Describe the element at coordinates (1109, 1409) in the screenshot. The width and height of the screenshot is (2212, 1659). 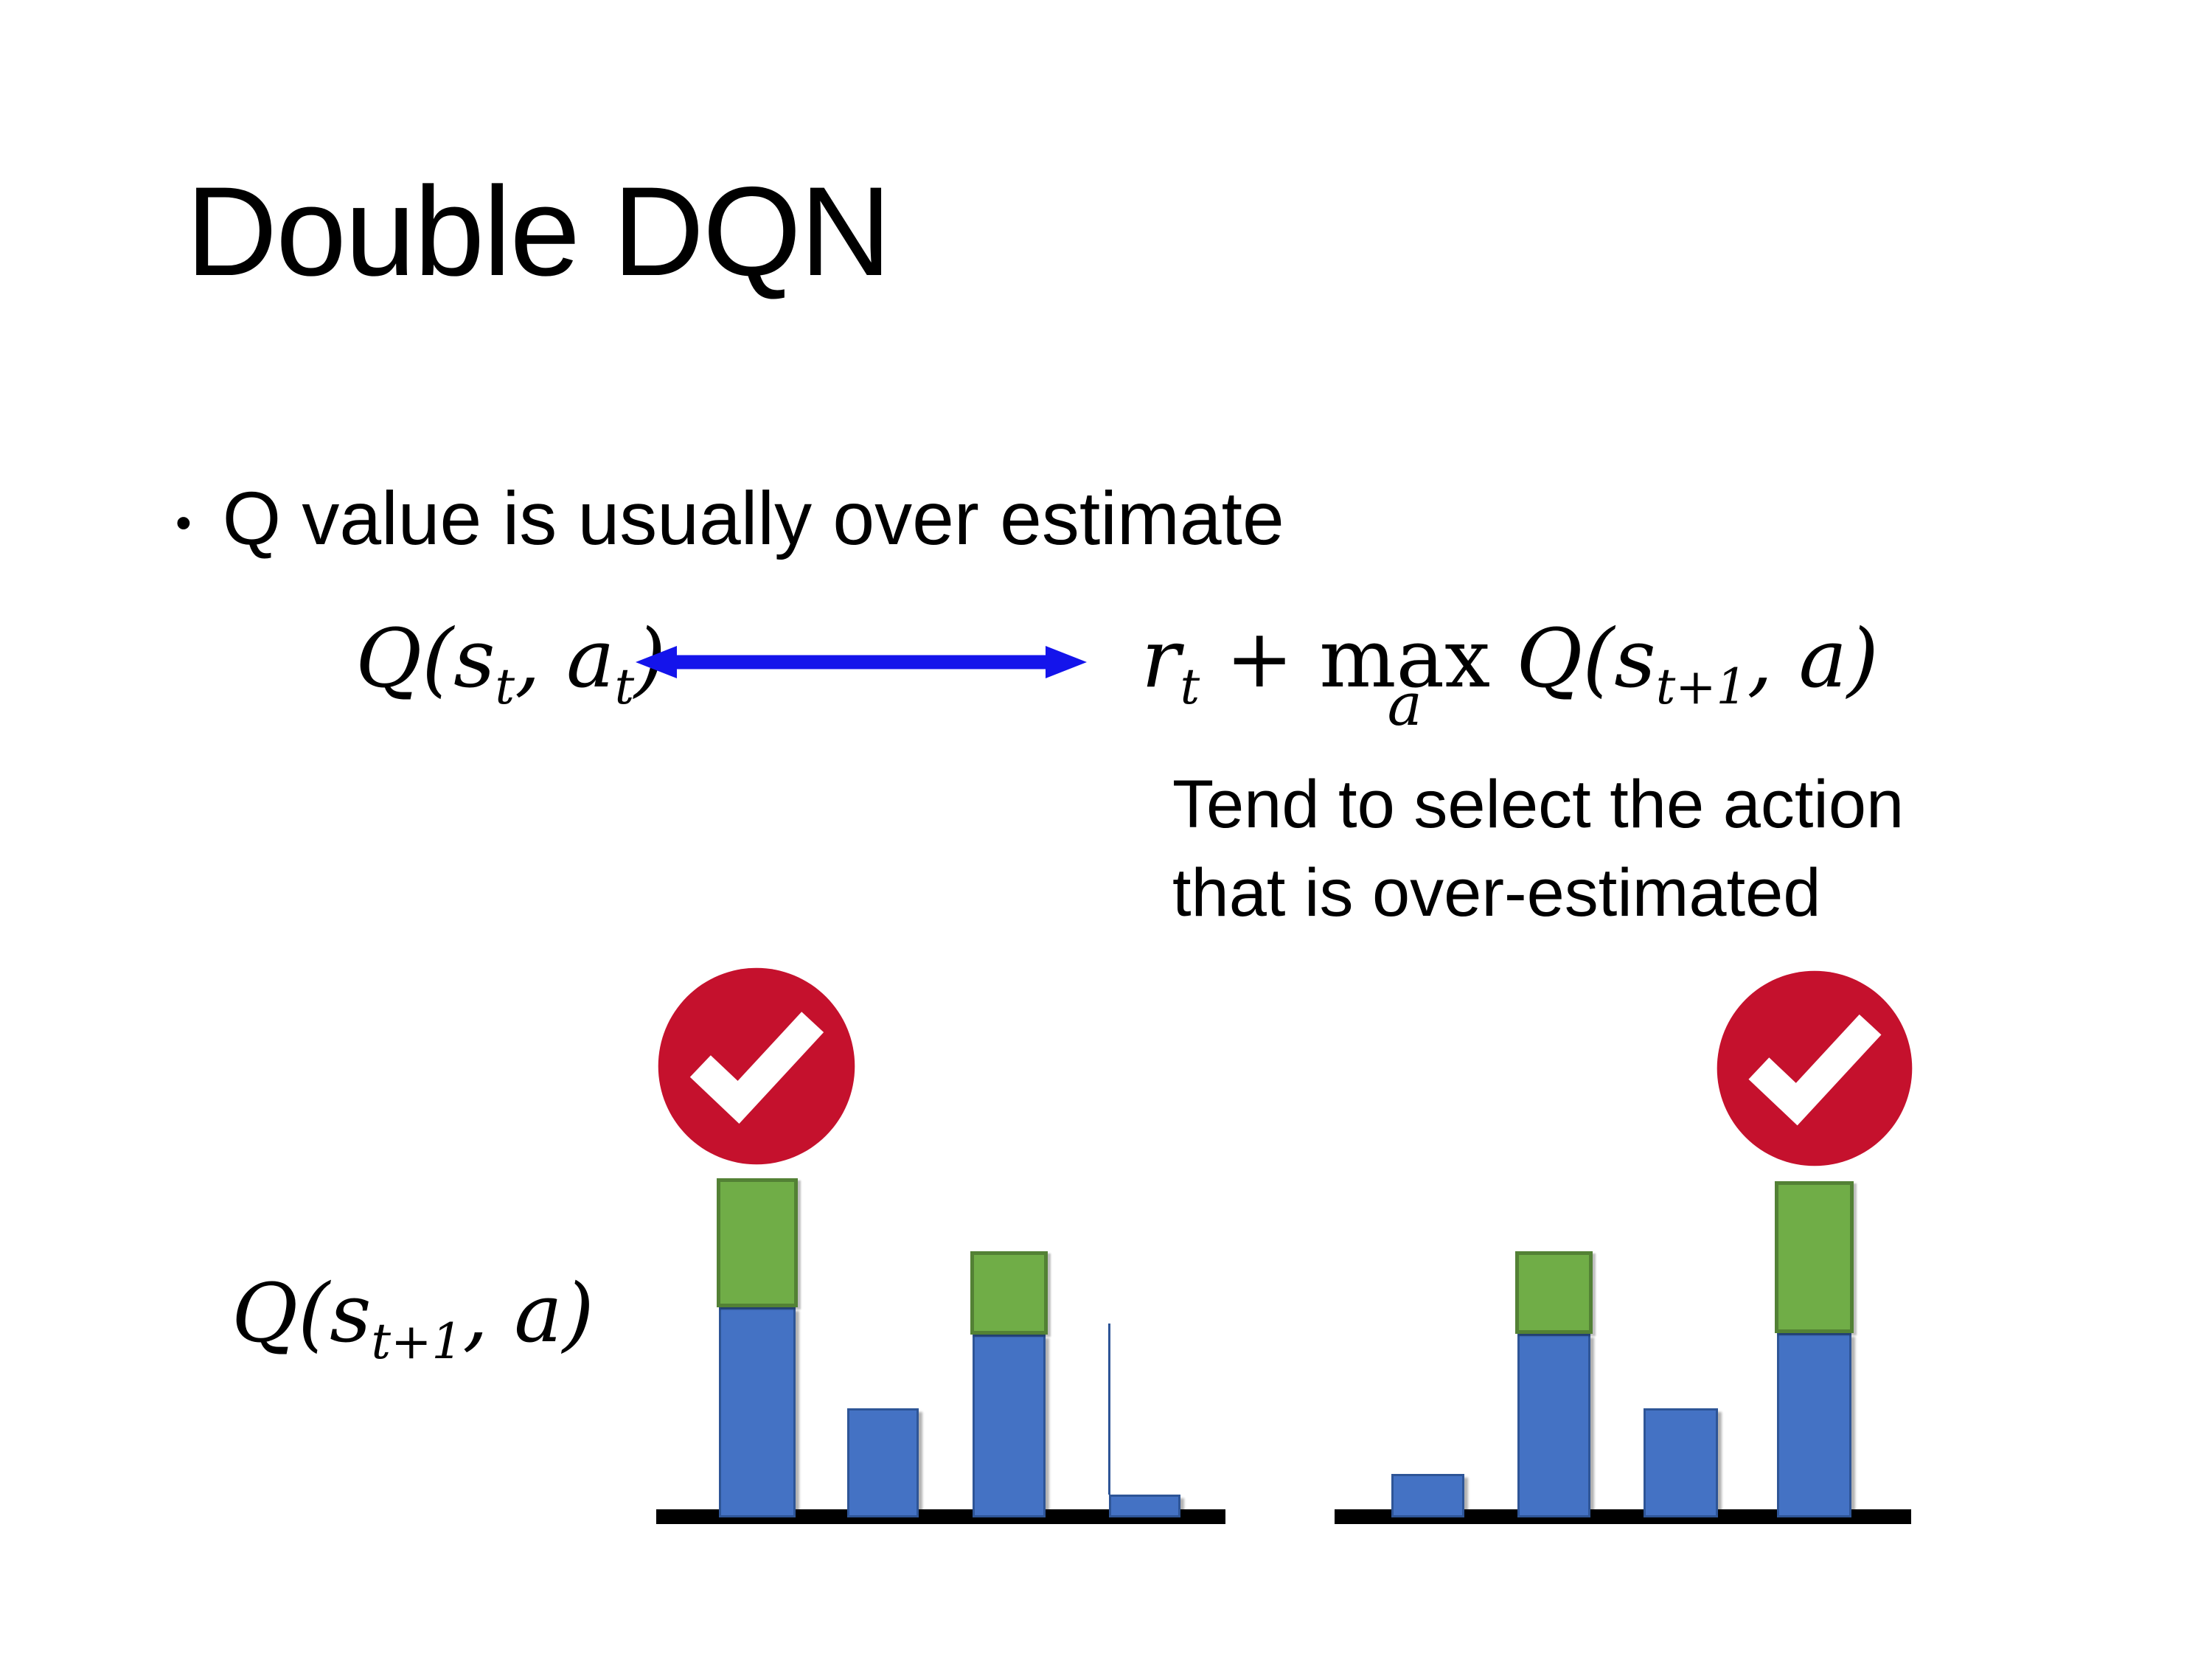
I see `thin-bar-line` at that location.